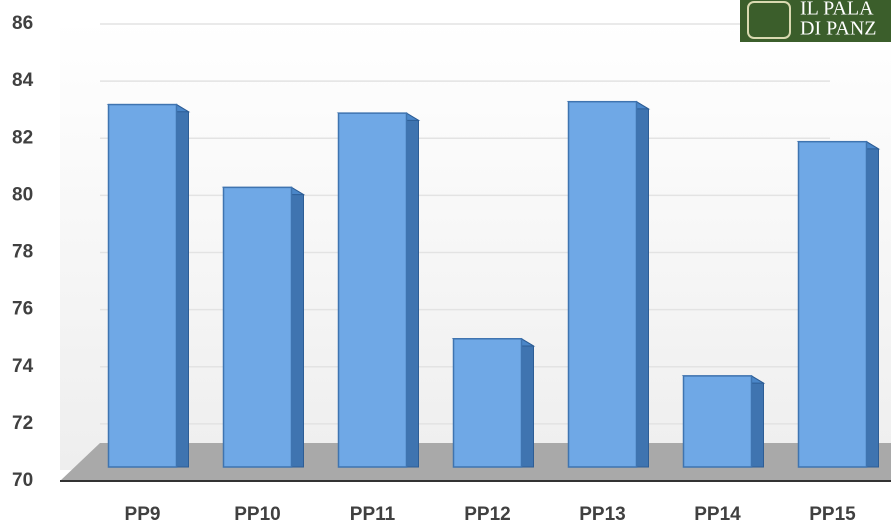 The width and height of the screenshot is (891, 529). I want to click on x-tick-label: PP15, so click(832, 514).